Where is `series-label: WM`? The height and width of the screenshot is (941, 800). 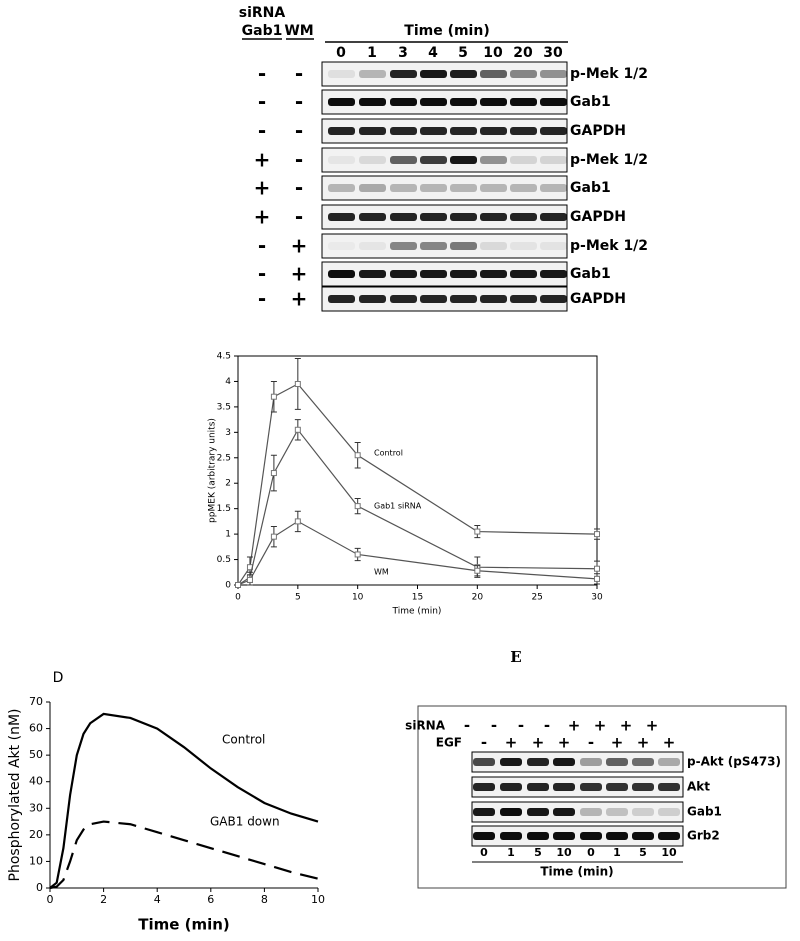 series-label: WM is located at coordinates (381, 572).